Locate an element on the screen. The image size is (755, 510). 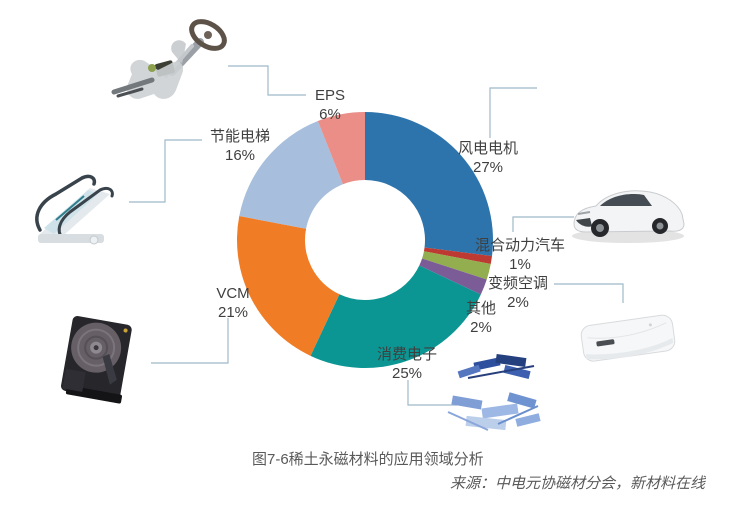
slice-name: VCM is located at coordinates (233, 293).